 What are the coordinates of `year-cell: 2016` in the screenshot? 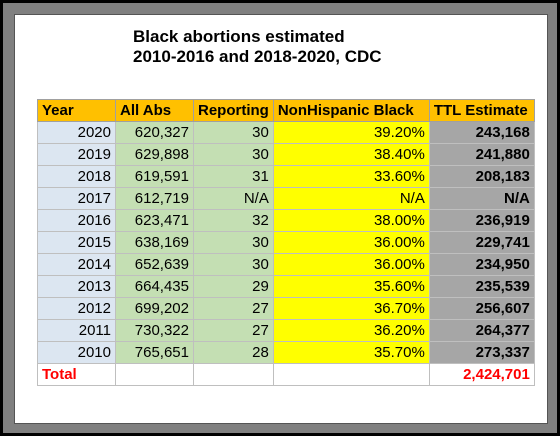 It's located at (76, 220).